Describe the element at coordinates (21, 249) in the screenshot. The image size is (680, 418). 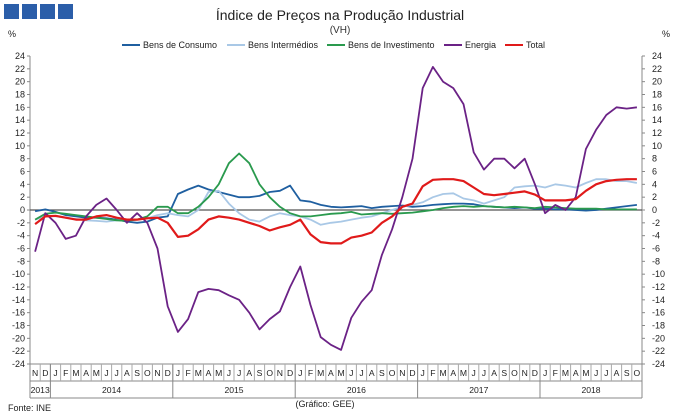
I see `y-tick-left: -6` at that location.